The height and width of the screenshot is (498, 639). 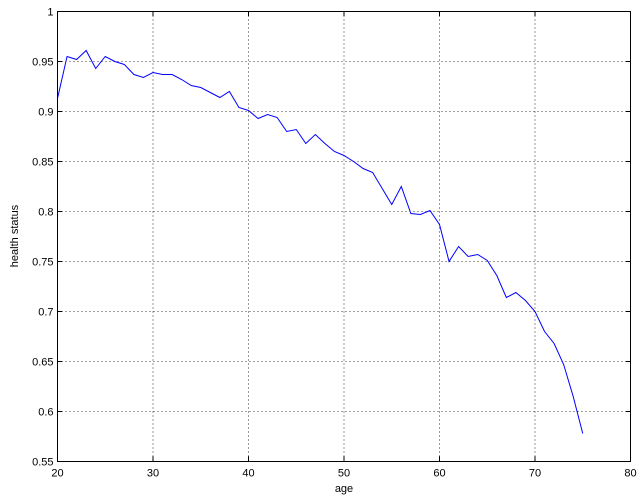 What do you see at coordinates (15, 235) in the screenshot?
I see `y-axis-label: health status` at bounding box center [15, 235].